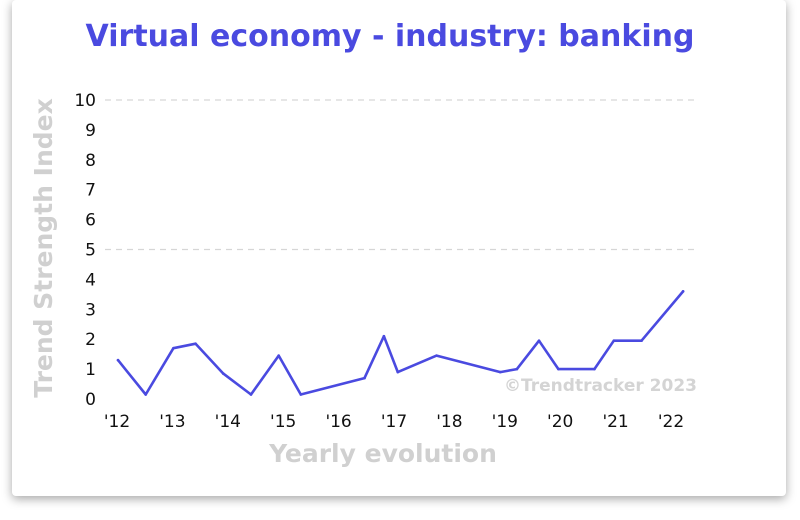 This screenshot has height=520, width=800. Describe the element at coordinates (449, 422) in the screenshot. I see `x-tick-label: '18` at that location.